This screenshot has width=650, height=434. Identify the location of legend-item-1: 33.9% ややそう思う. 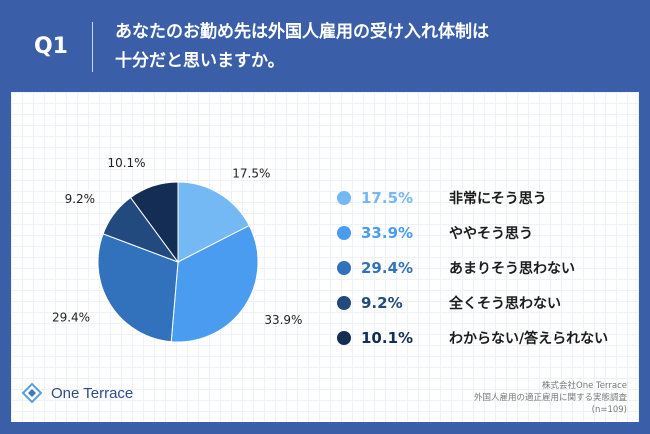
(472, 232).